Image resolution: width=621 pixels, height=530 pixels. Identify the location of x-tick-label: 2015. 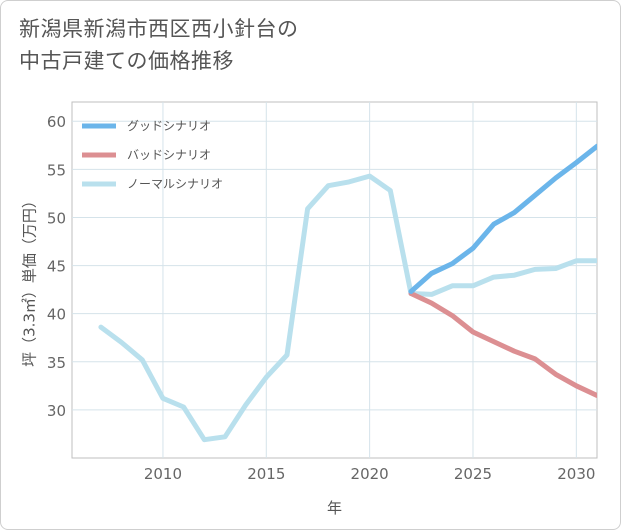
(266, 474).